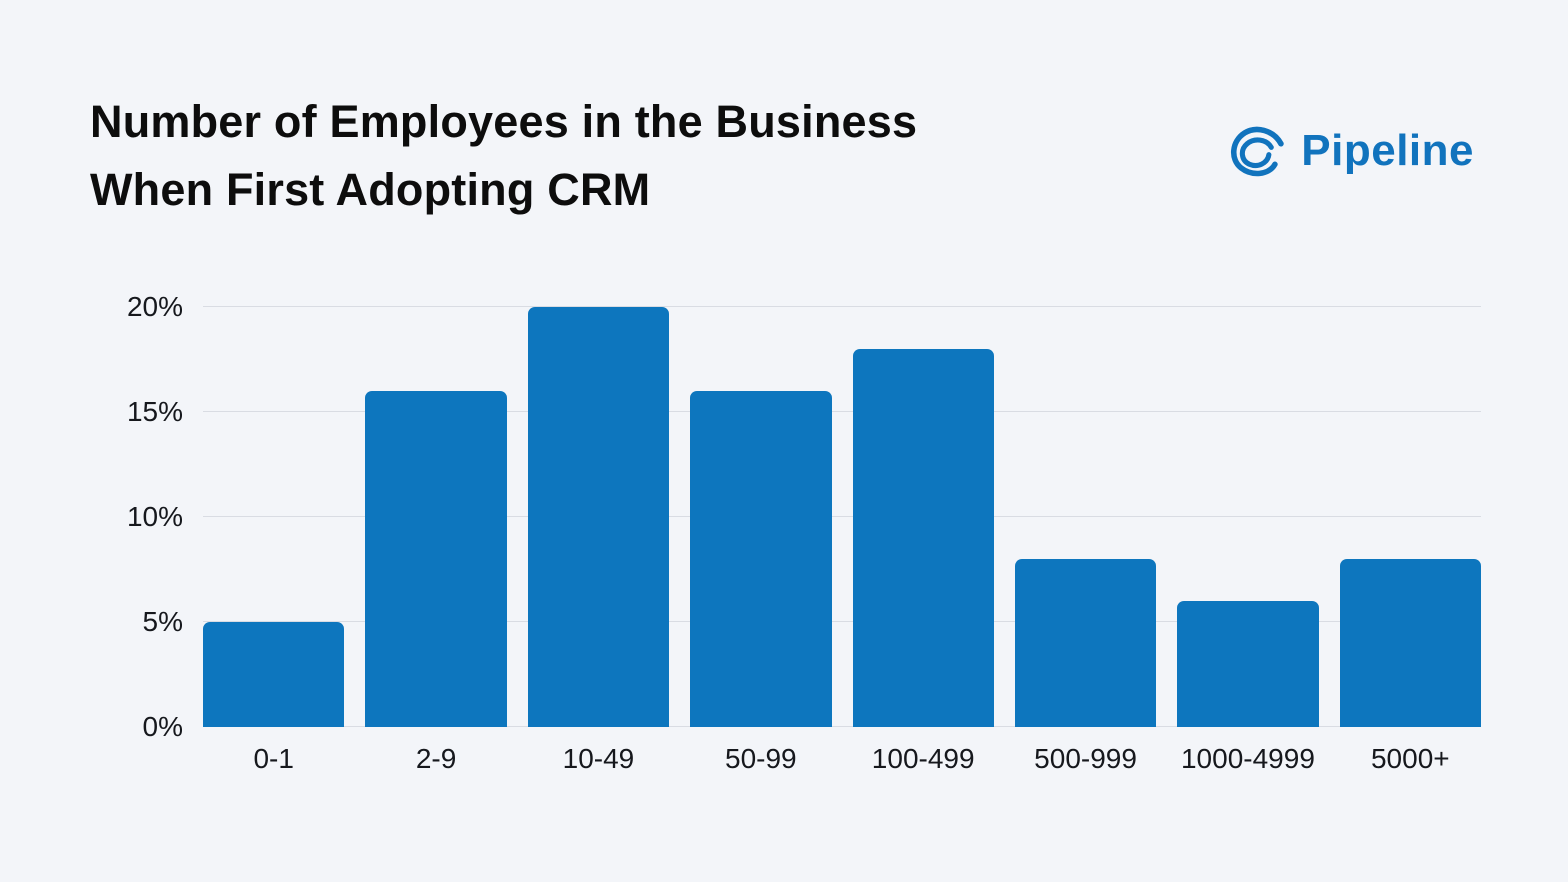  I want to click on bar-5000+, so click(1410, 643).